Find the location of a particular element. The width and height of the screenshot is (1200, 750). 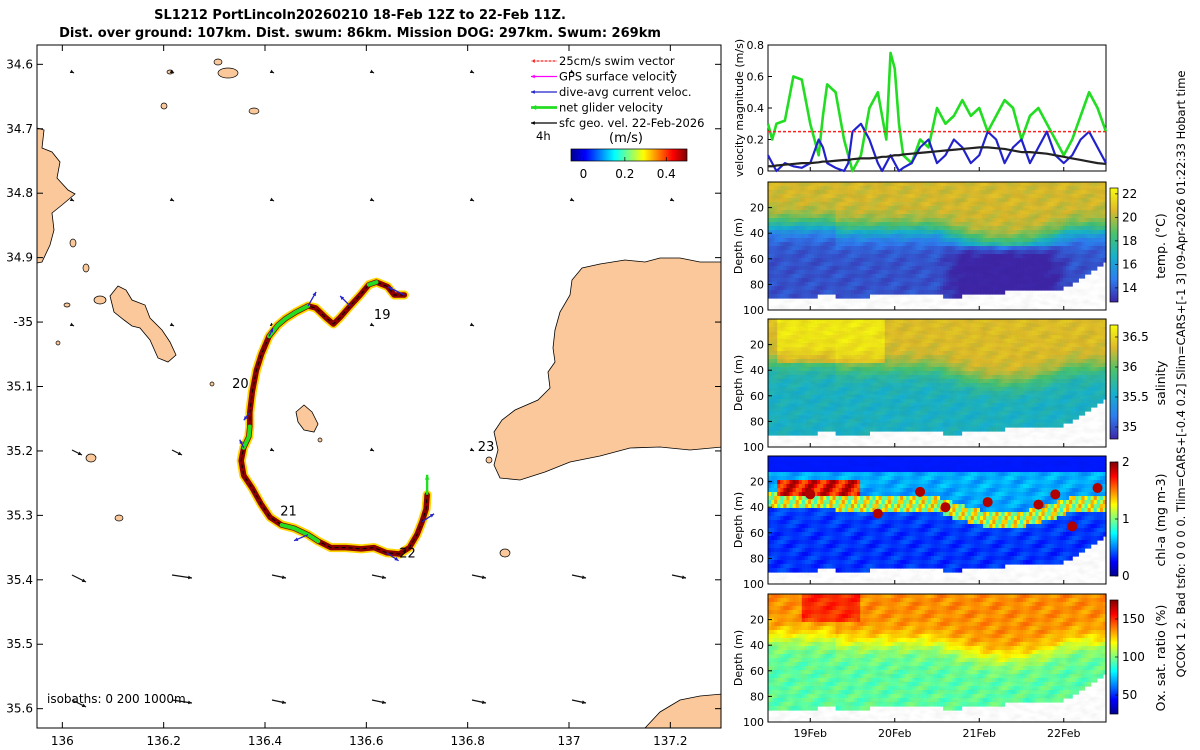

track-centerline is located at coordinates (334, 418).